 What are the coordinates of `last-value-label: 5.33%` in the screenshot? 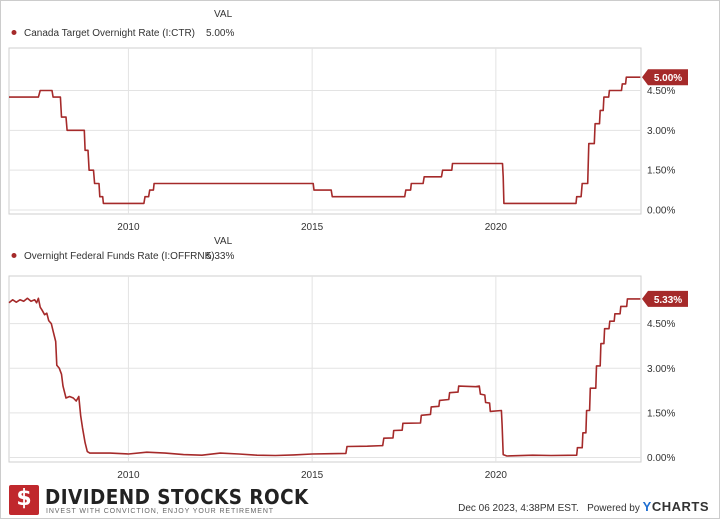 It's located at (668, 300).